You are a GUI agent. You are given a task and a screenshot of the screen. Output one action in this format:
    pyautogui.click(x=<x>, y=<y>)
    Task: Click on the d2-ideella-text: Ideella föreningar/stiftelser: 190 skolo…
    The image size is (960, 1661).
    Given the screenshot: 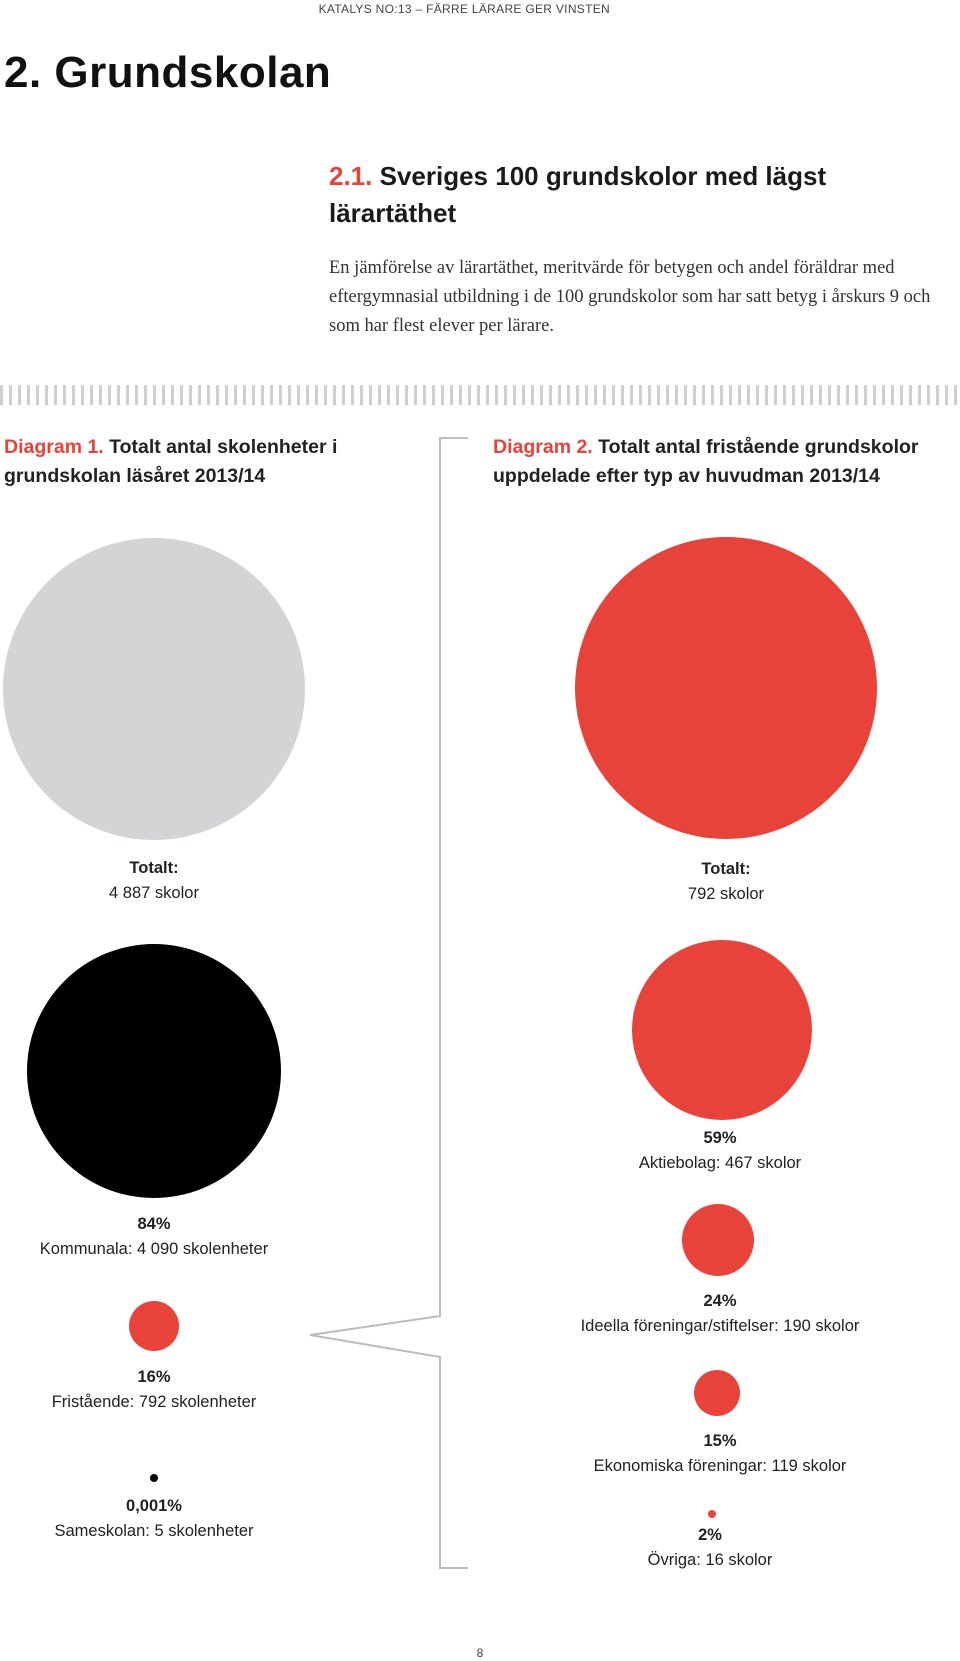 What is the action you would take?
    pyautogui.click(x=720, y=1326)
    